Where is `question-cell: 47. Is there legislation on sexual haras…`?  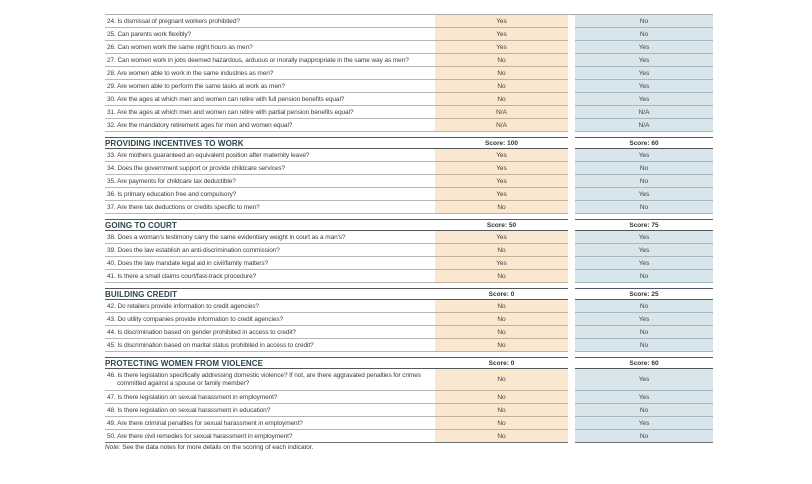 question-cell: 47. Is there legislation on sexual haras… is located at coordinates (270, 397).